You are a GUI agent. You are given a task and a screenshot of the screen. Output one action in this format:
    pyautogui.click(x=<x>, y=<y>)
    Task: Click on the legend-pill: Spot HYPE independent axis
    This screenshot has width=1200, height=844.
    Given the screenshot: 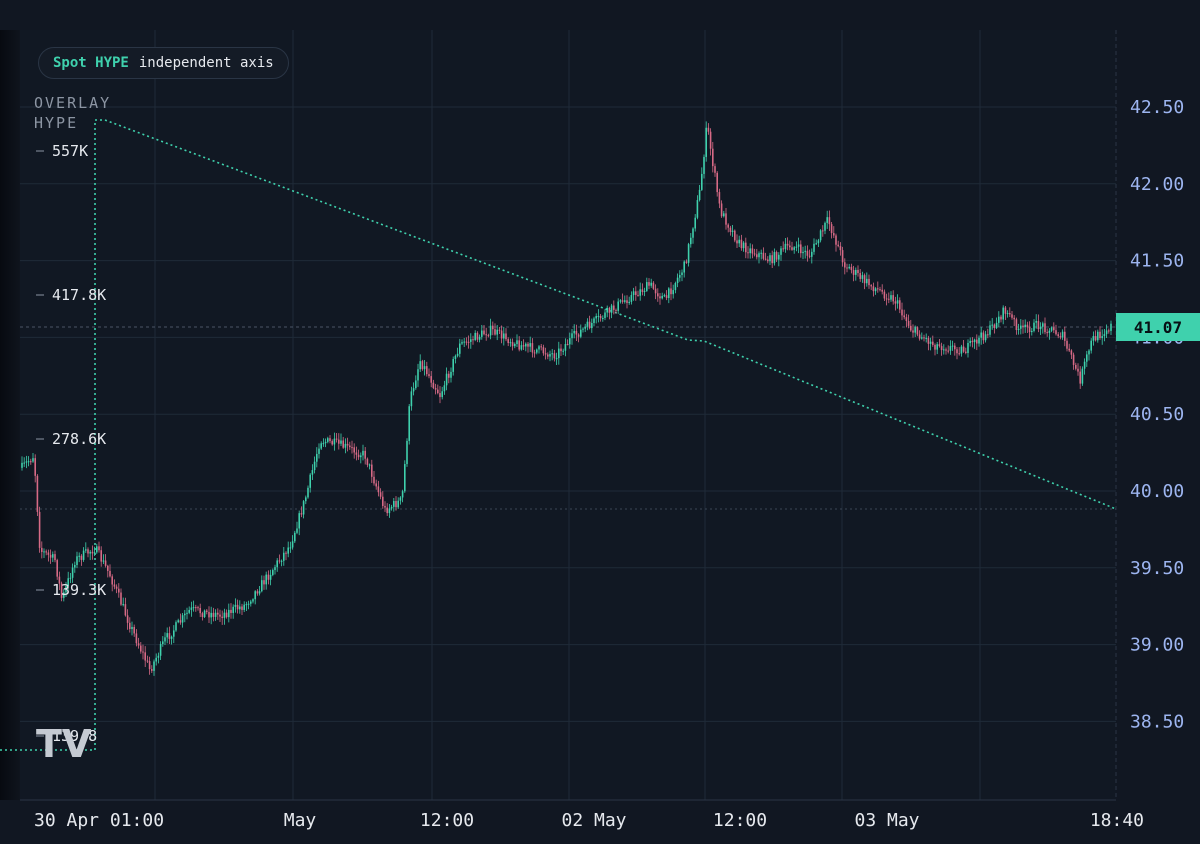 What is the action you would take?
    pyautogui.click(x=163, y=63)
    